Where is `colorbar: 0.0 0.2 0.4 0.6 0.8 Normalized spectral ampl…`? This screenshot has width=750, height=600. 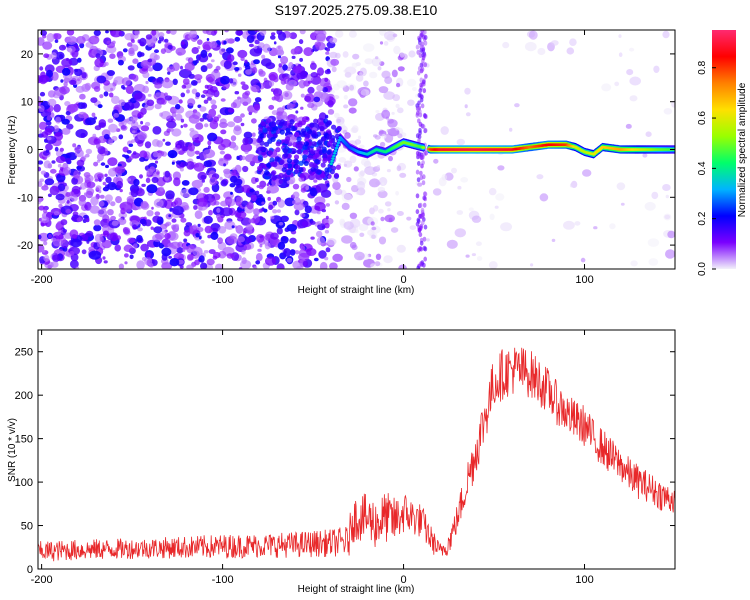 colorbar: 0.0 0.2 0.4 0.6 0.8 Normalized spectral ampl… is located at coordinates (722, 153).